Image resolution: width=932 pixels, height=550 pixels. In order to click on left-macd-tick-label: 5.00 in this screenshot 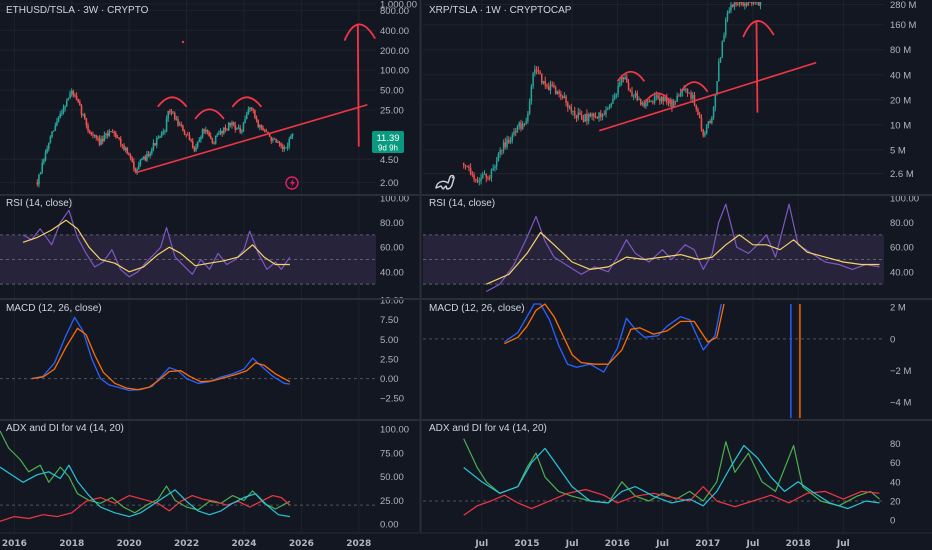, I will do `click(389, 340)`.